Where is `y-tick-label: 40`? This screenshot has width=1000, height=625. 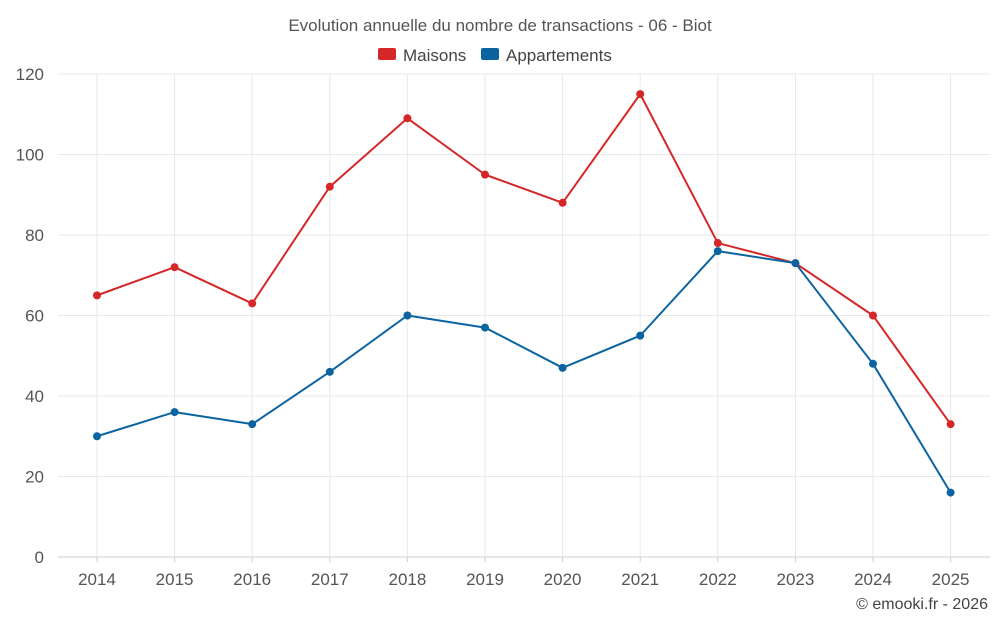
y-tick-label: 40 is located at coordinates (34, 396).